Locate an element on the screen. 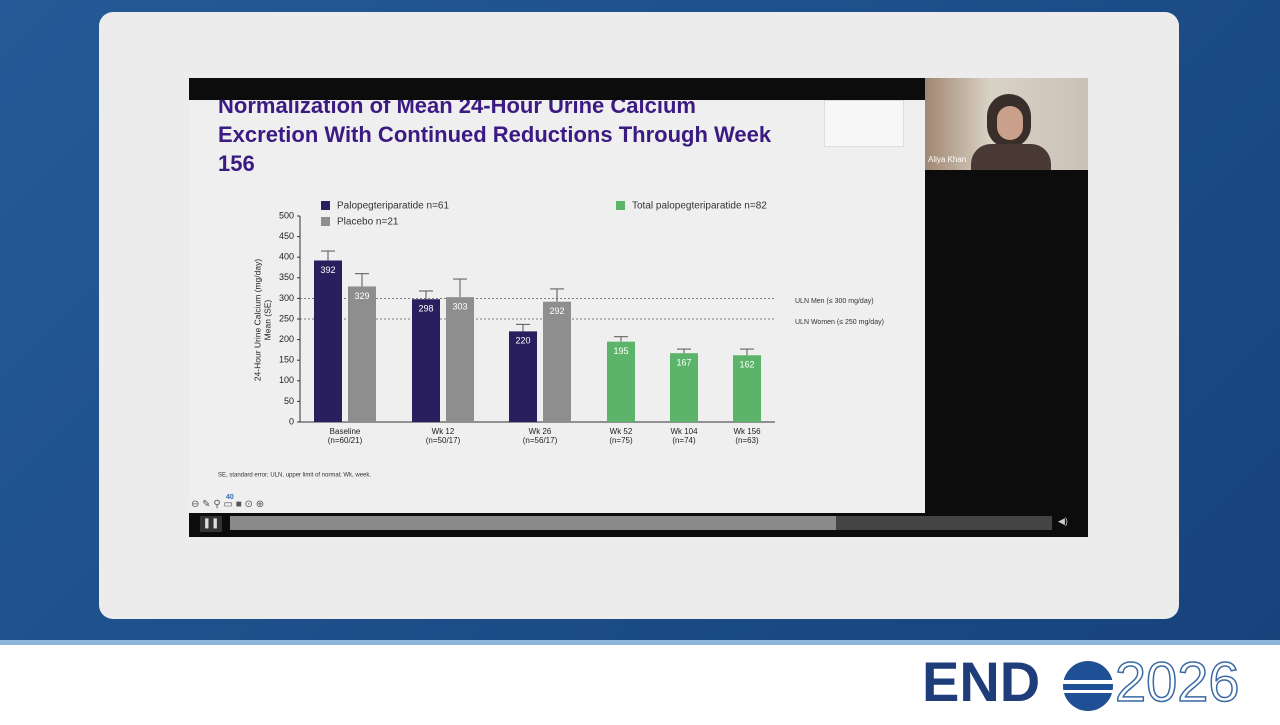  y-tick-label: 150 is located at coordinates (286, 360).